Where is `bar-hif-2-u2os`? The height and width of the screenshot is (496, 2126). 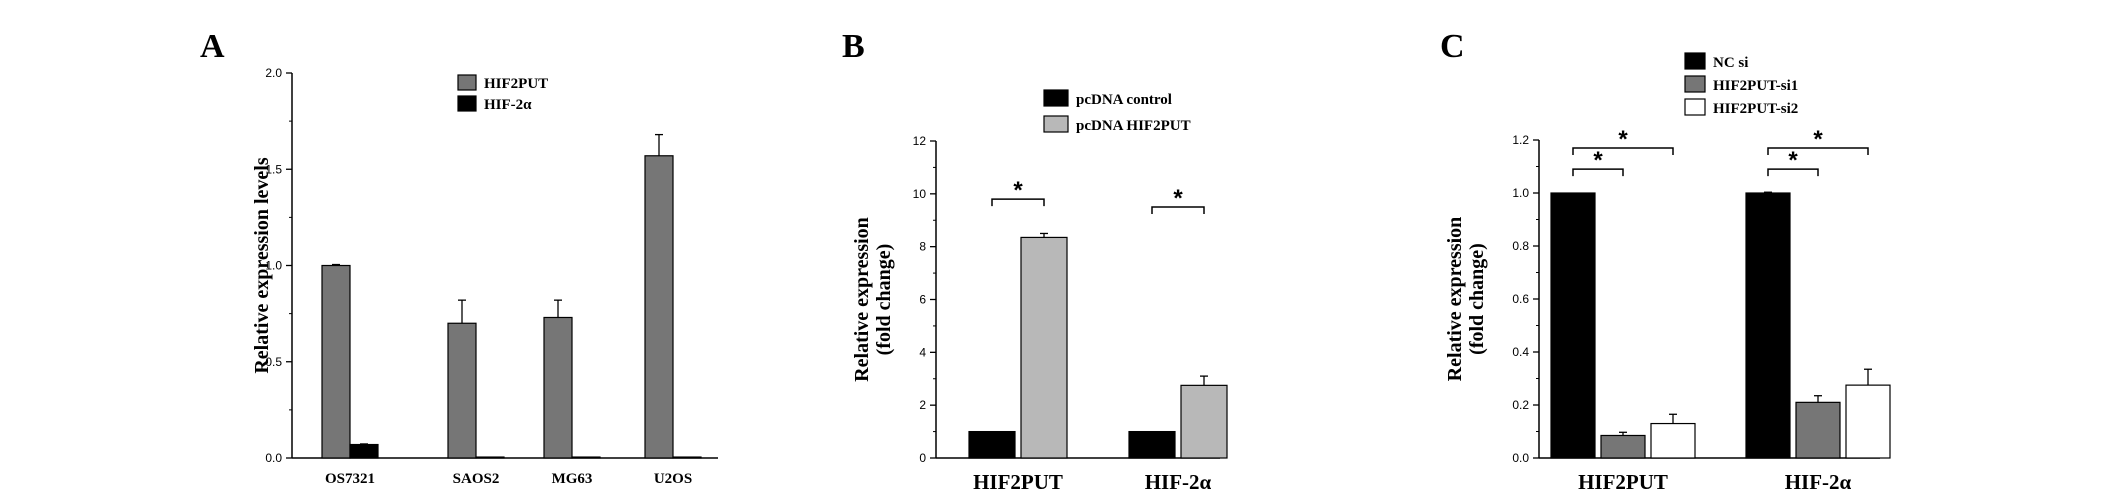
bar-hif-2-u2os is located at coordinates (687, 457).